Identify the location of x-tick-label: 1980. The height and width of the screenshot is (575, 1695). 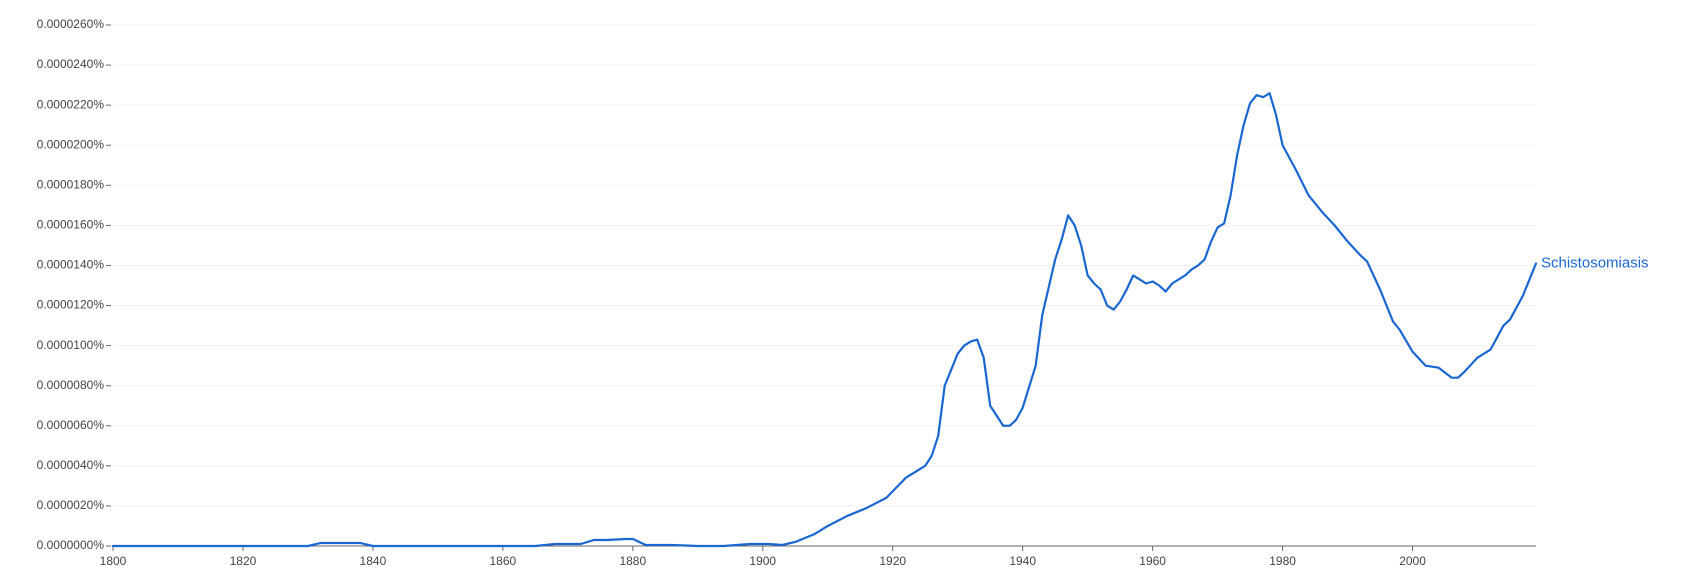
(1282, 561).